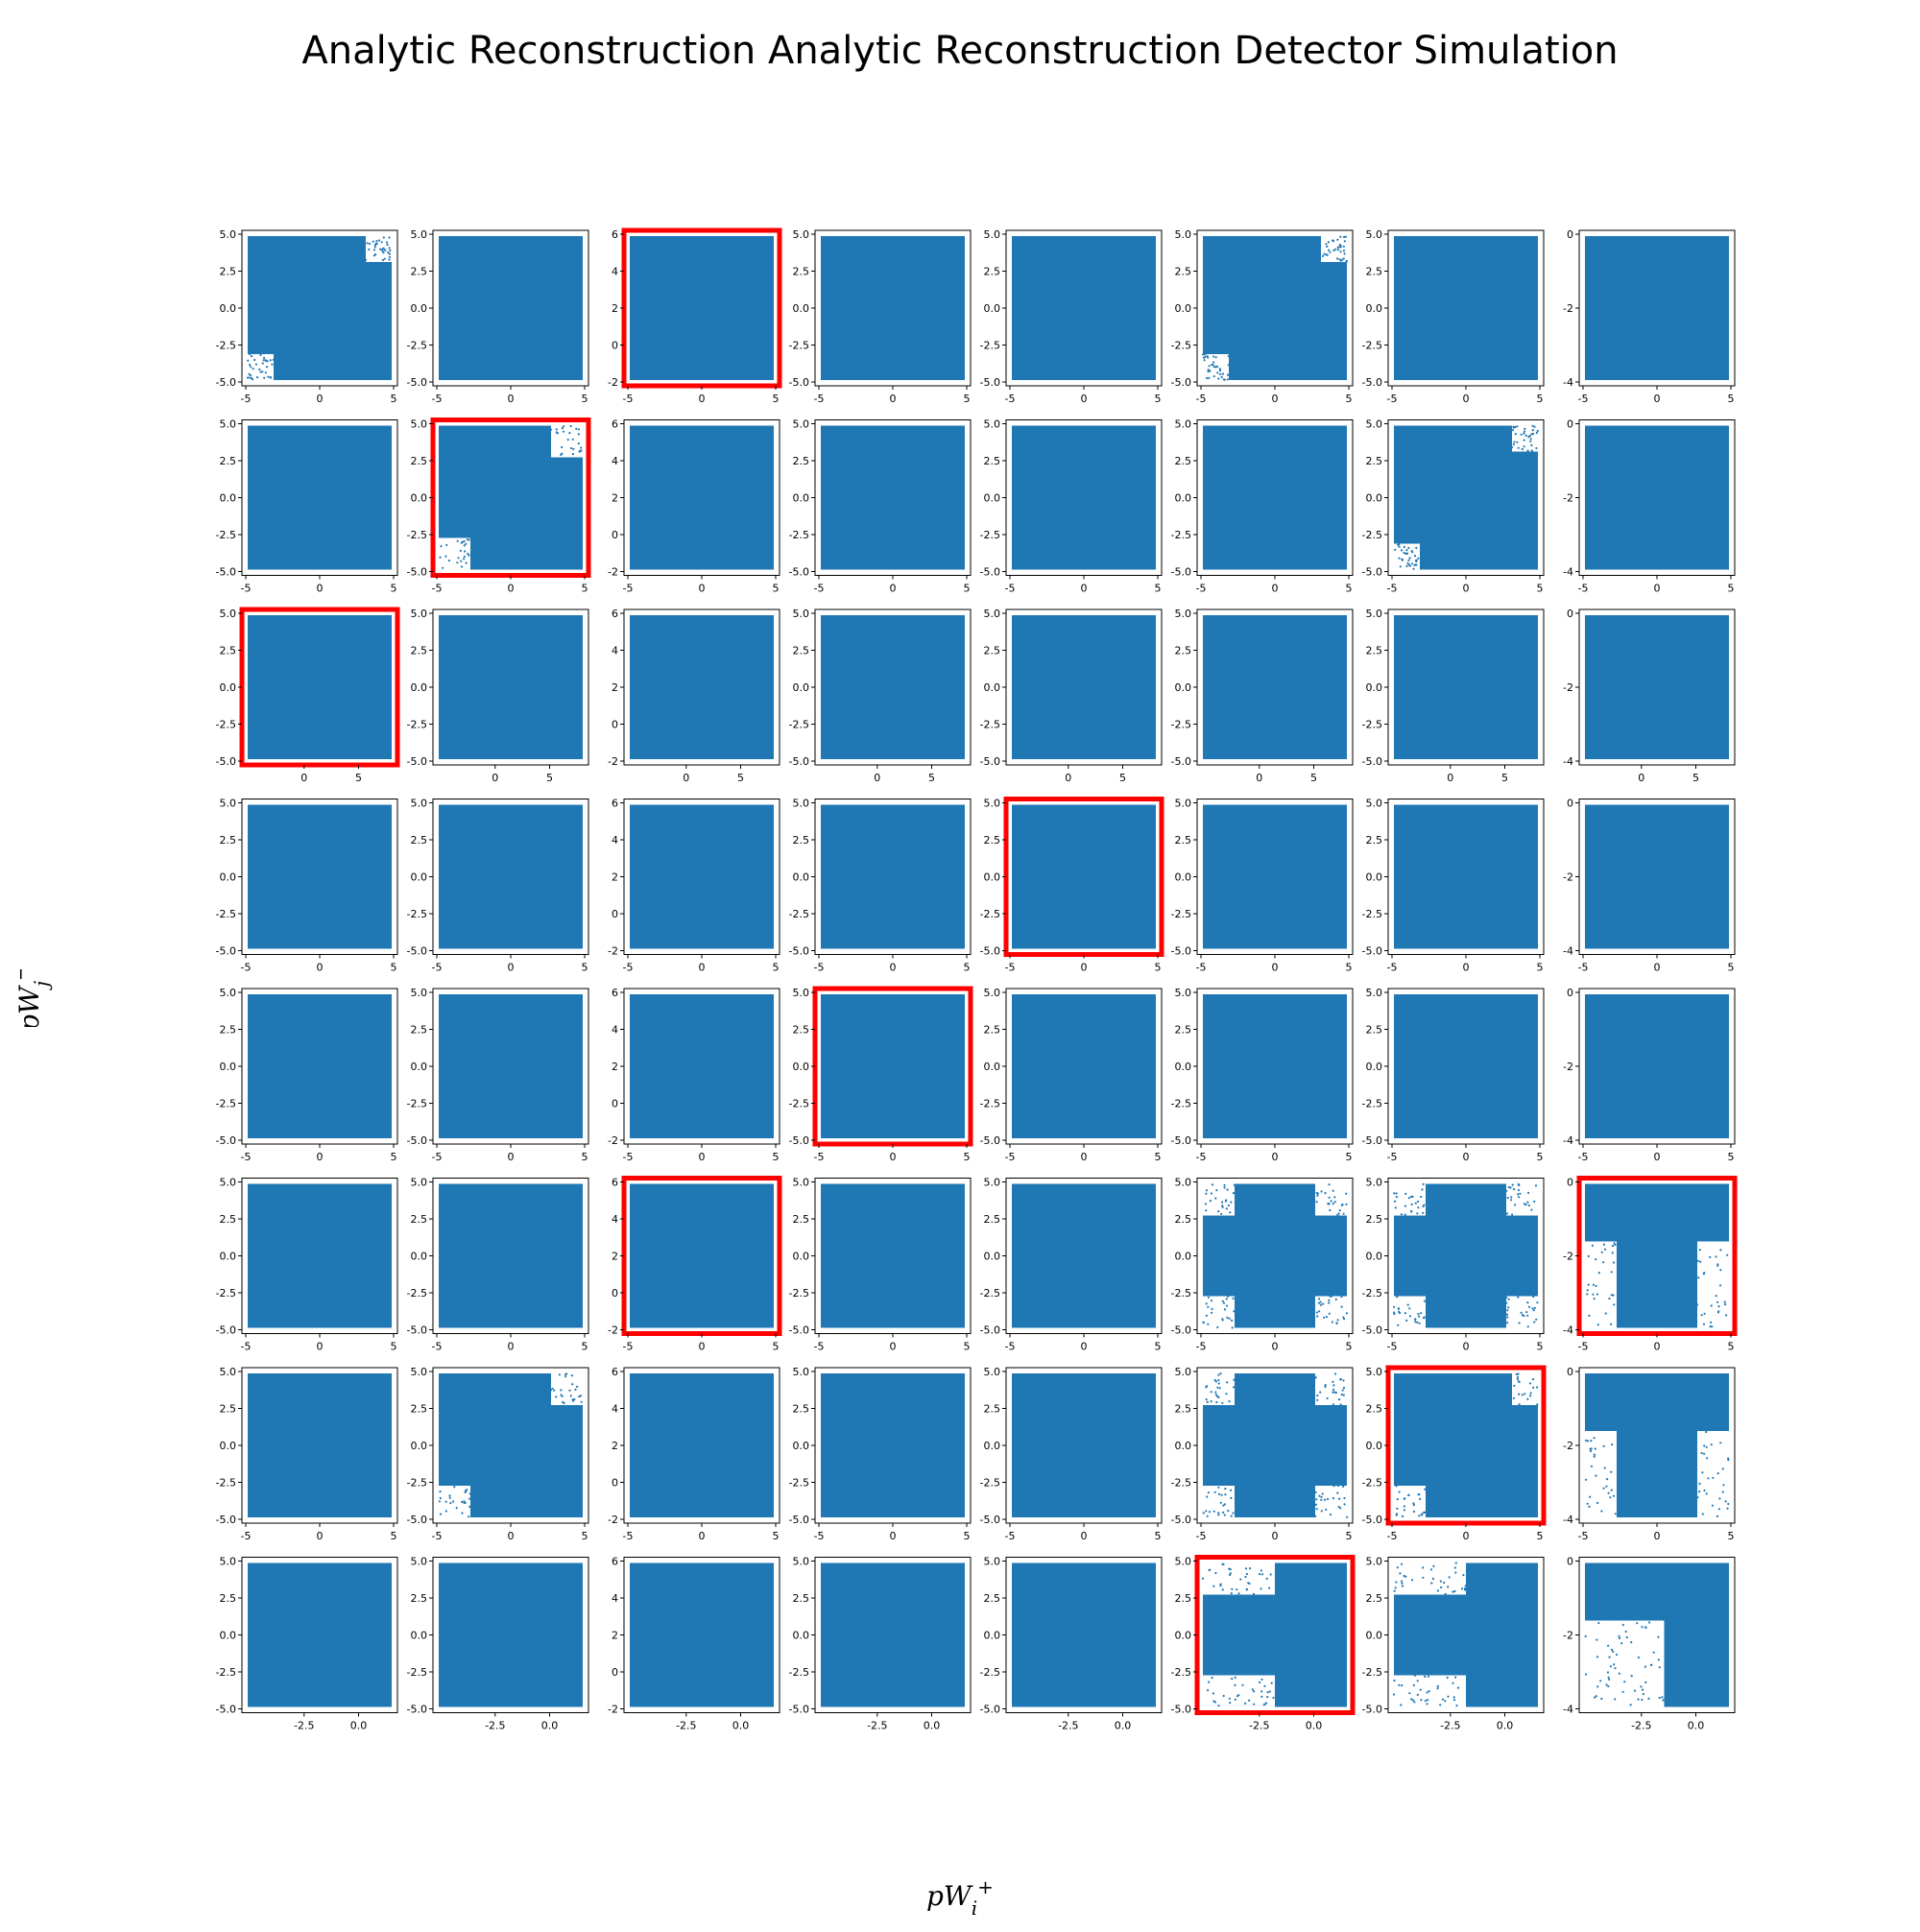 This screenshot has width=1920, height=1932. I want to click on panel-r6-c3: 5.0 2.5 0.0 -2.5 -5.0 -5 0 5, so click(881, 1454).